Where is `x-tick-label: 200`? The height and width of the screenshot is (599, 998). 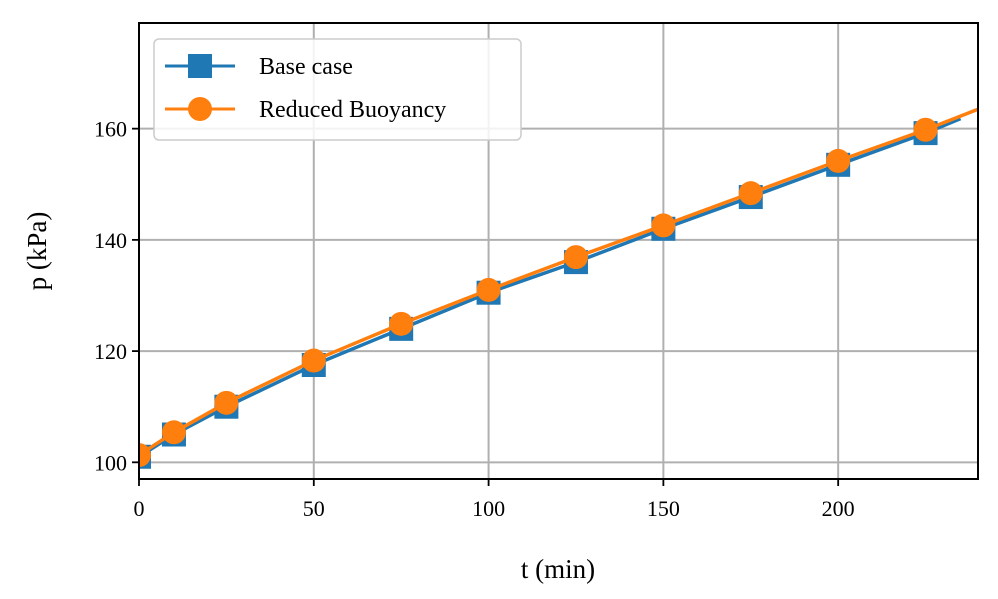 x-tick-label: 200 is located at coordinates (838, 508).